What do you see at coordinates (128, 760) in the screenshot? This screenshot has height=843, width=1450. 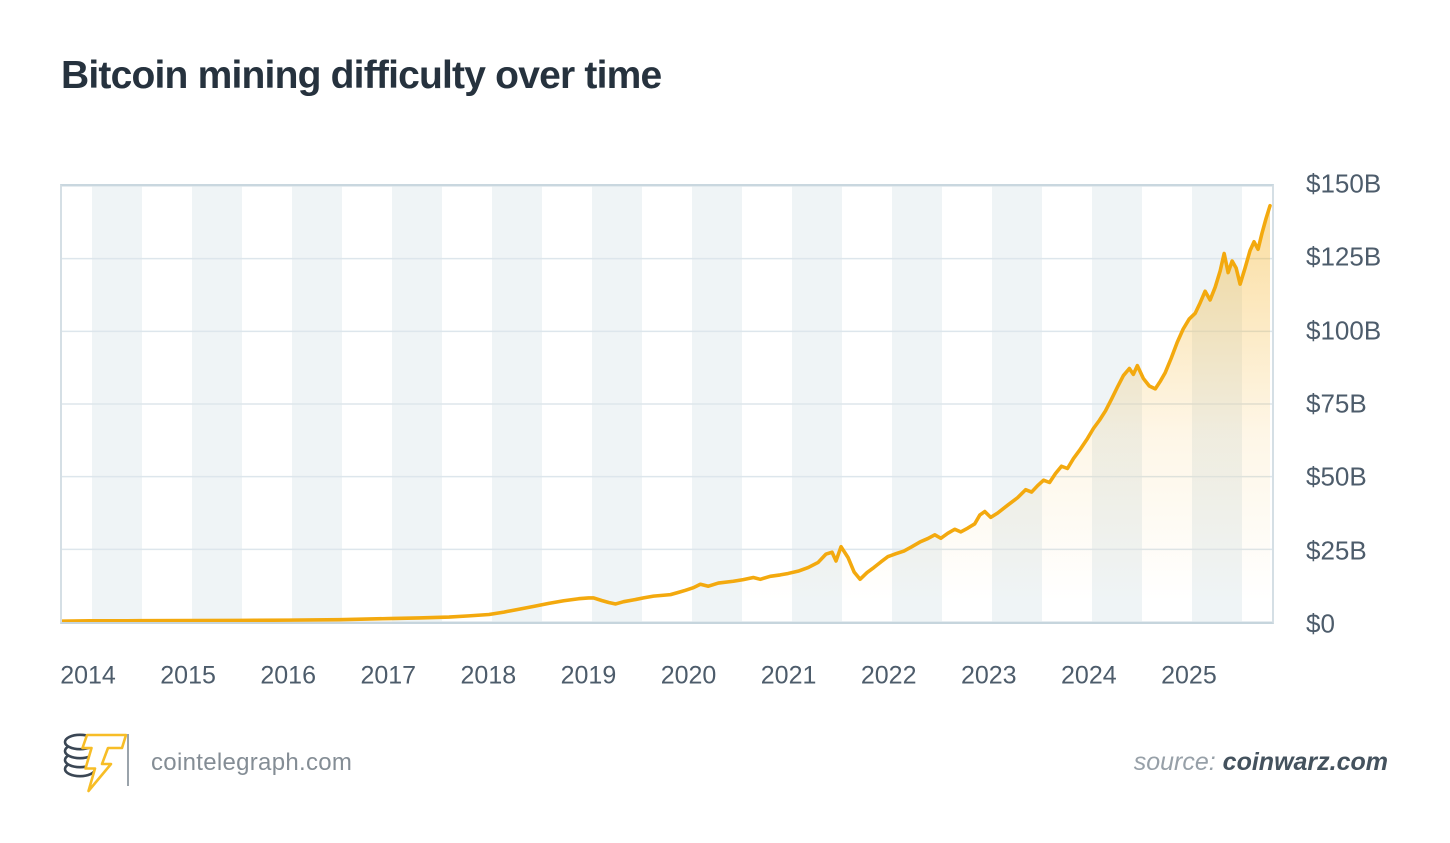 I see `footer-divider` at bounding box center [128, 760].